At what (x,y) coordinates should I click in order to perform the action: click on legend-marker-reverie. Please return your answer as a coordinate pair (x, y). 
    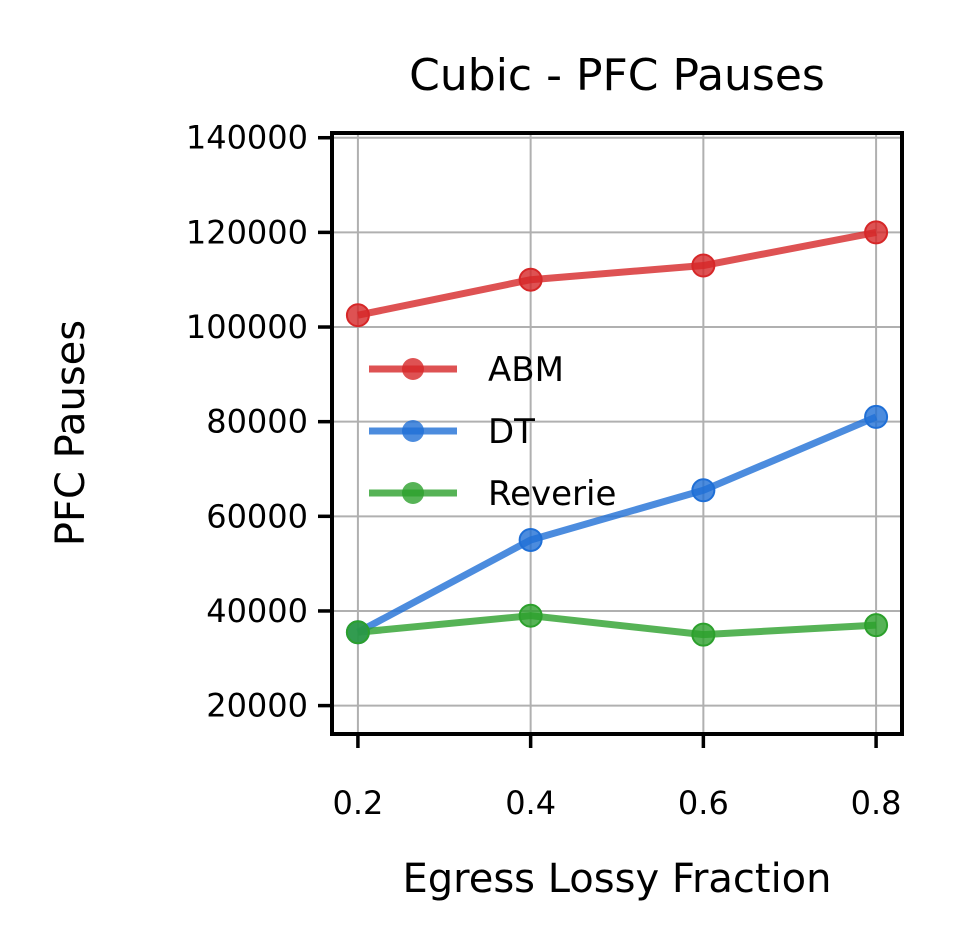
    Looking at the image, I should click on (413, 493).